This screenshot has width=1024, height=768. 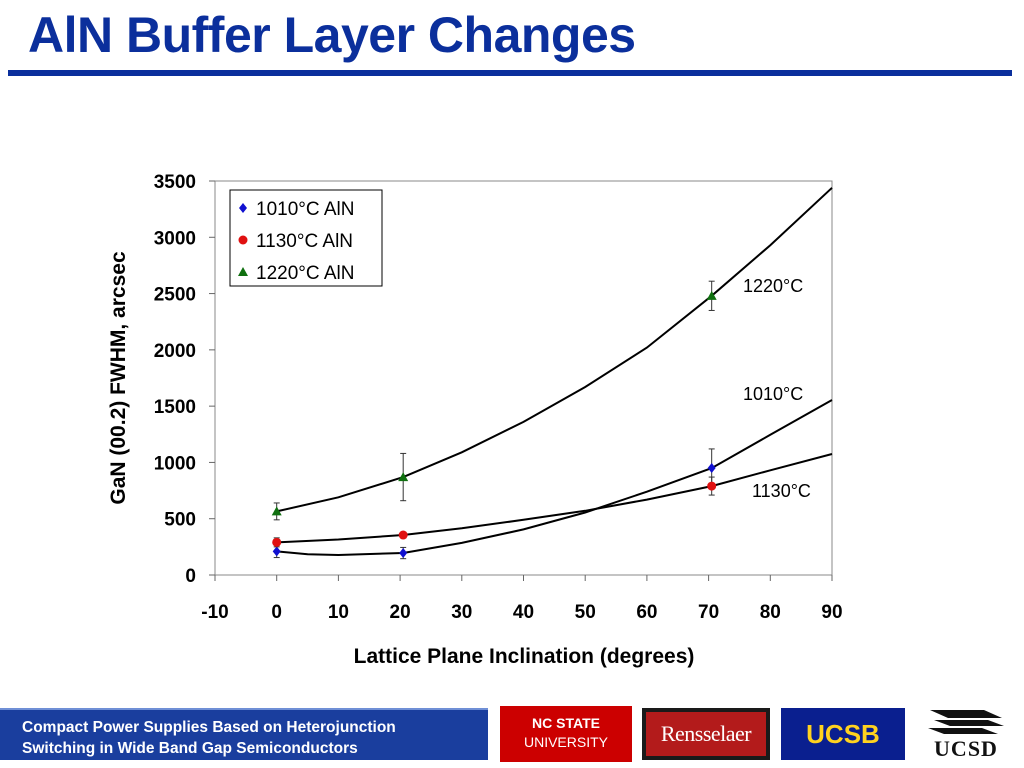 What do you see at coordinates (332, 35) in the screenshot?
I see `slide-title: AlN Buffer Layer Changes` at bounding box center [332, 35].